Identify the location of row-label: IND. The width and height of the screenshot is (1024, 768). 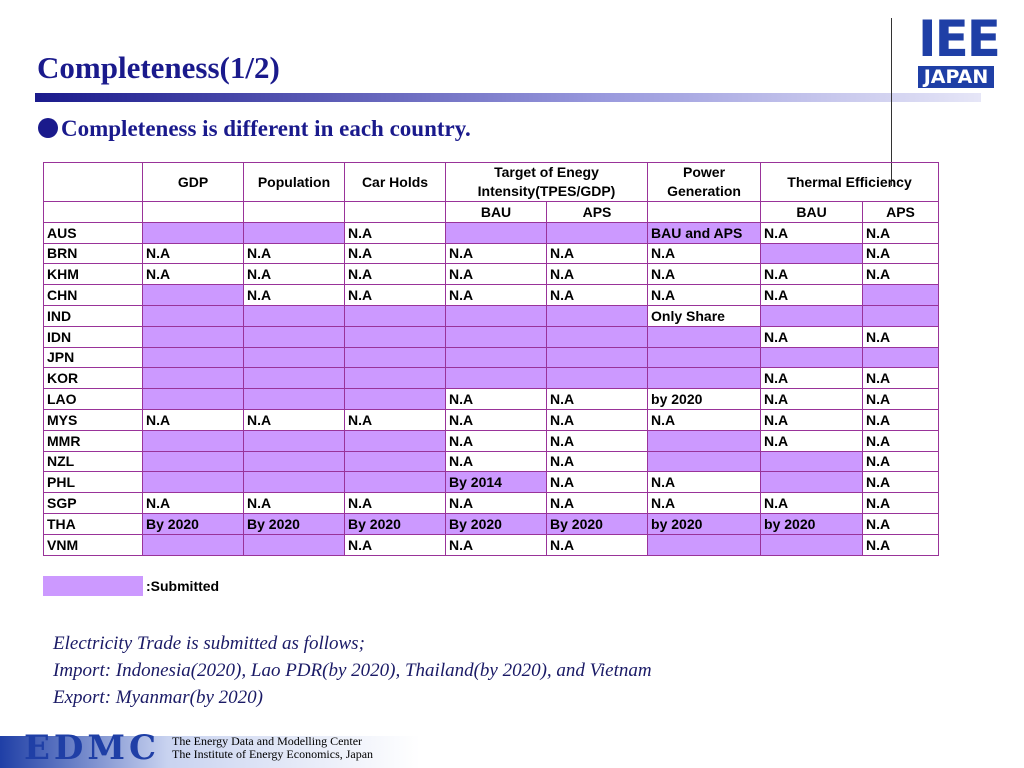
(93, 315).